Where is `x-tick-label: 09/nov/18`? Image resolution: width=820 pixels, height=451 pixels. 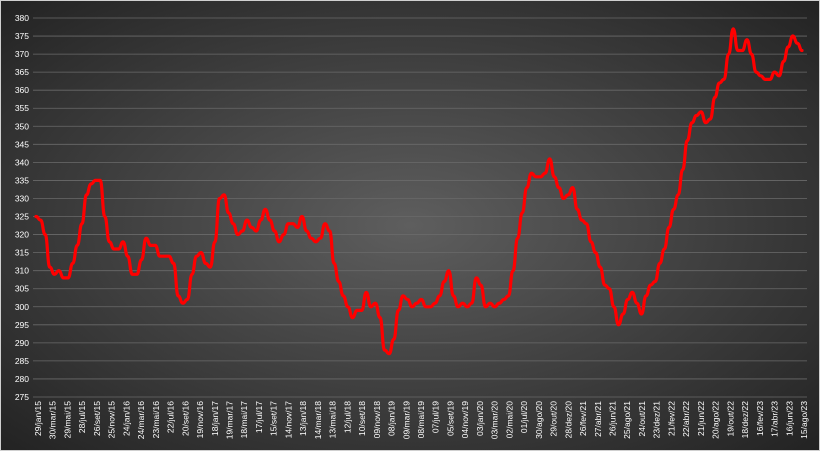
x-tick-label: 09/nov/18 is located at coordinates (377, 420).